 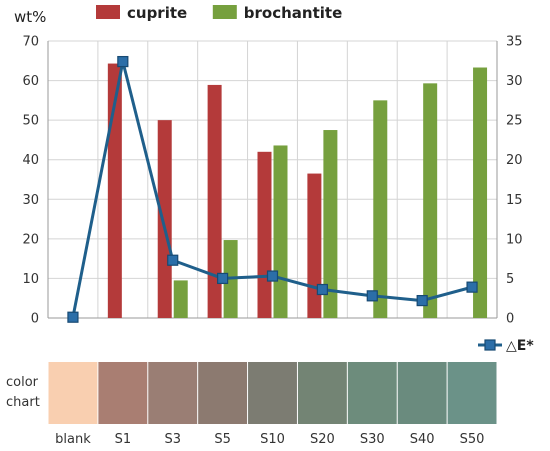 I want to click on x-tick-label: S10, so click(x=272, y=439).